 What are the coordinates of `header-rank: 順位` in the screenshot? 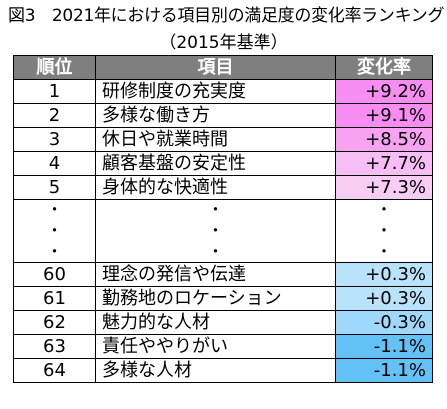 It's located at (54, 67).